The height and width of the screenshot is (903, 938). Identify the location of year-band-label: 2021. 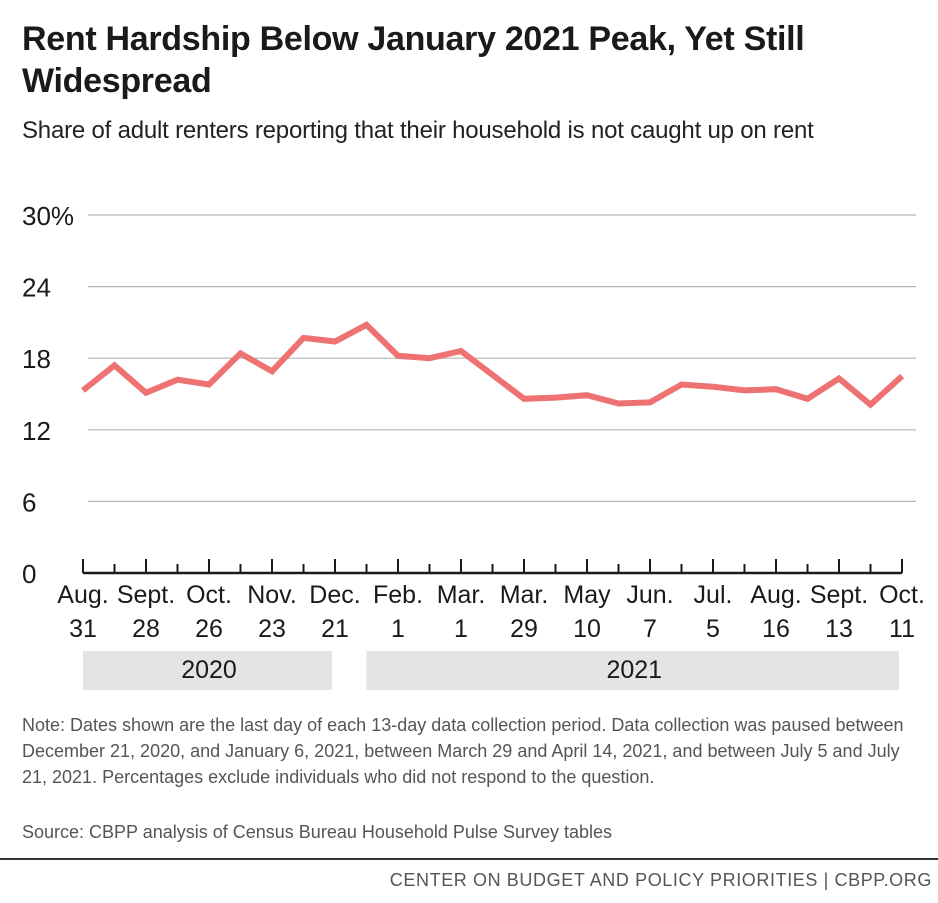
(634, 670).